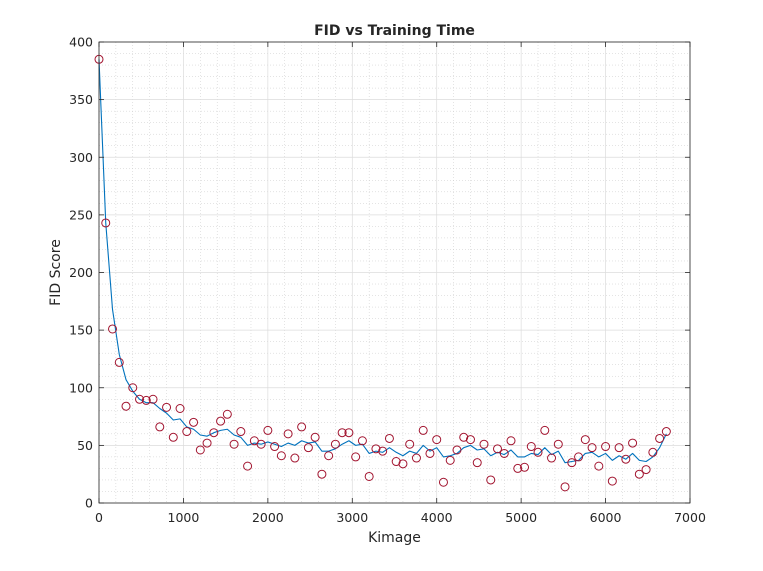  What do you see at coordinates (99, 517) in the screenshot?
I see `x-tick-label: 0` at bounding box center [99, 517].